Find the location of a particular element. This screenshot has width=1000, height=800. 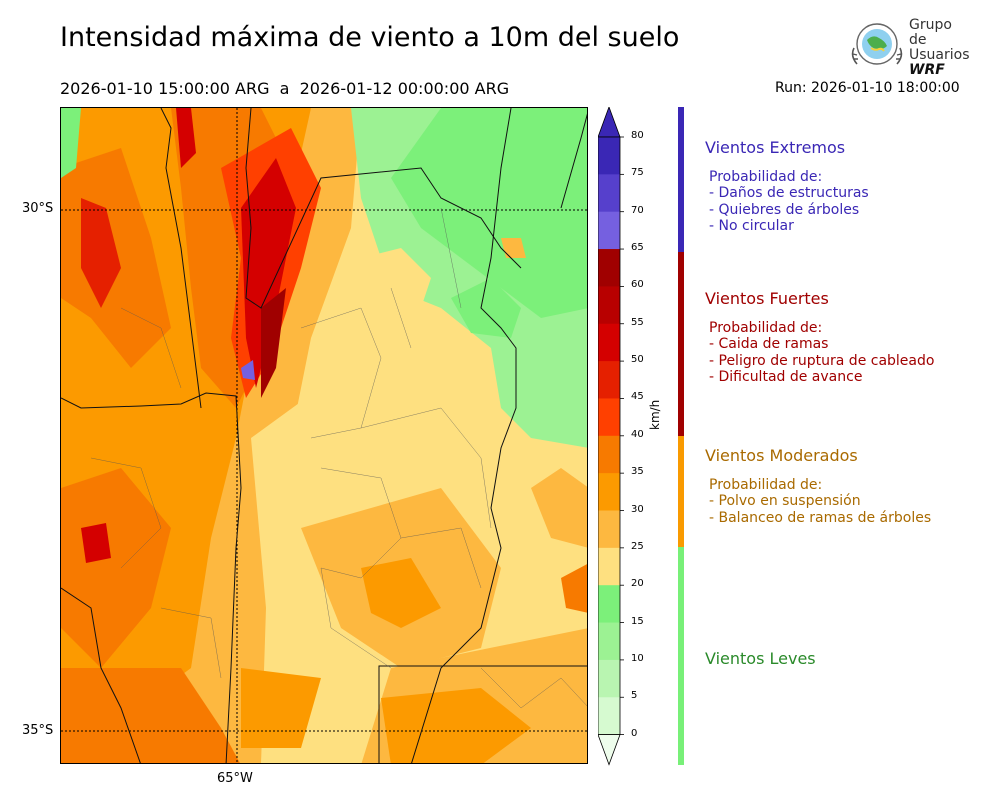

colorbar-tick-label: 20 is located at coordinates (637, 584).